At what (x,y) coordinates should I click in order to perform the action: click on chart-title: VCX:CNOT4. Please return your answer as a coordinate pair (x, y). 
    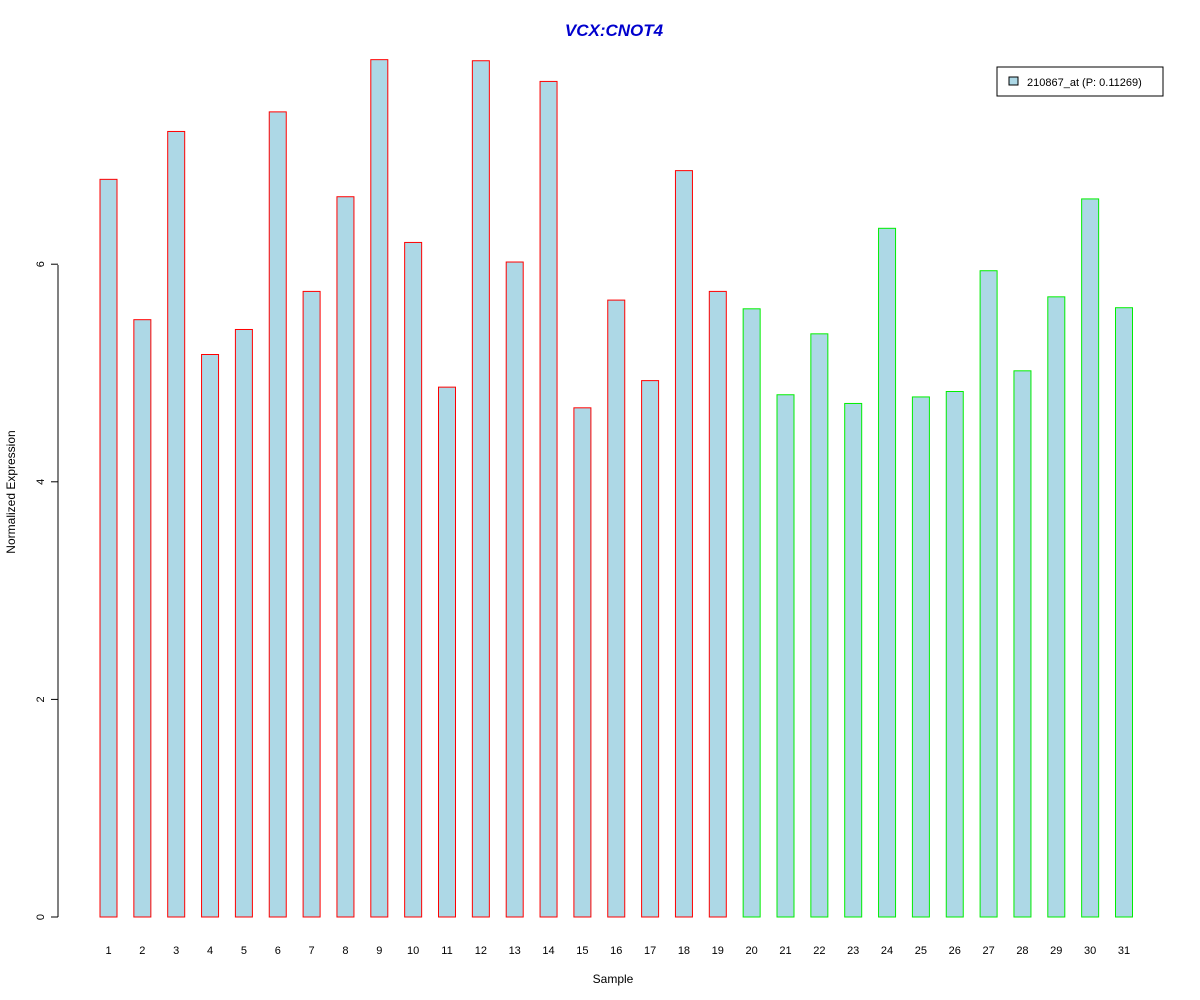
    Looking at the image, I should click on (614, 30).